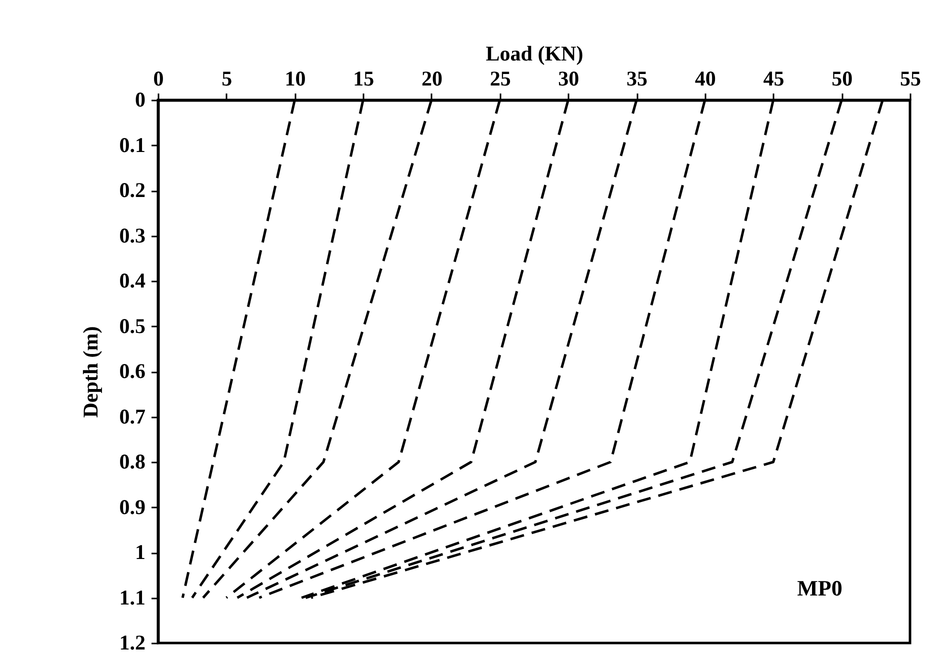  Describe the element at coordinates (910, 78) in the screenshot. I see `x-tick-label: 55` at that location.